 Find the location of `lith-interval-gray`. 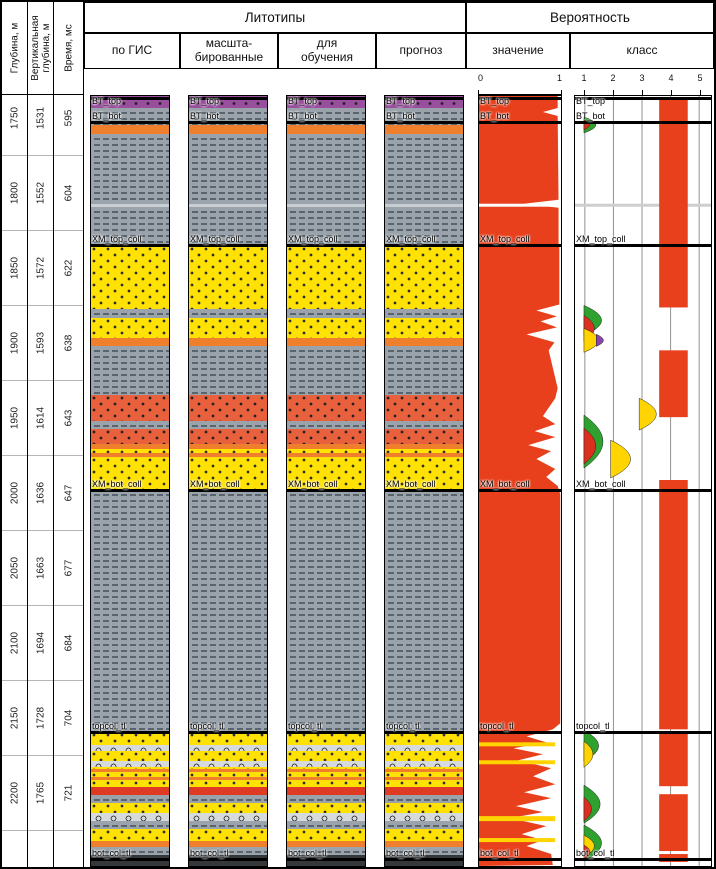

lith-interval-gray is located at coordinates (326, 205).